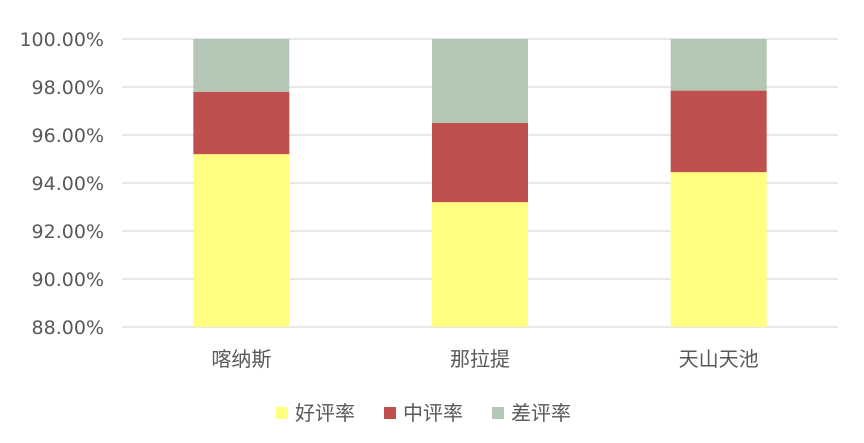  I want to click on x-category-label: 喀纳斯, so click(241, 359).